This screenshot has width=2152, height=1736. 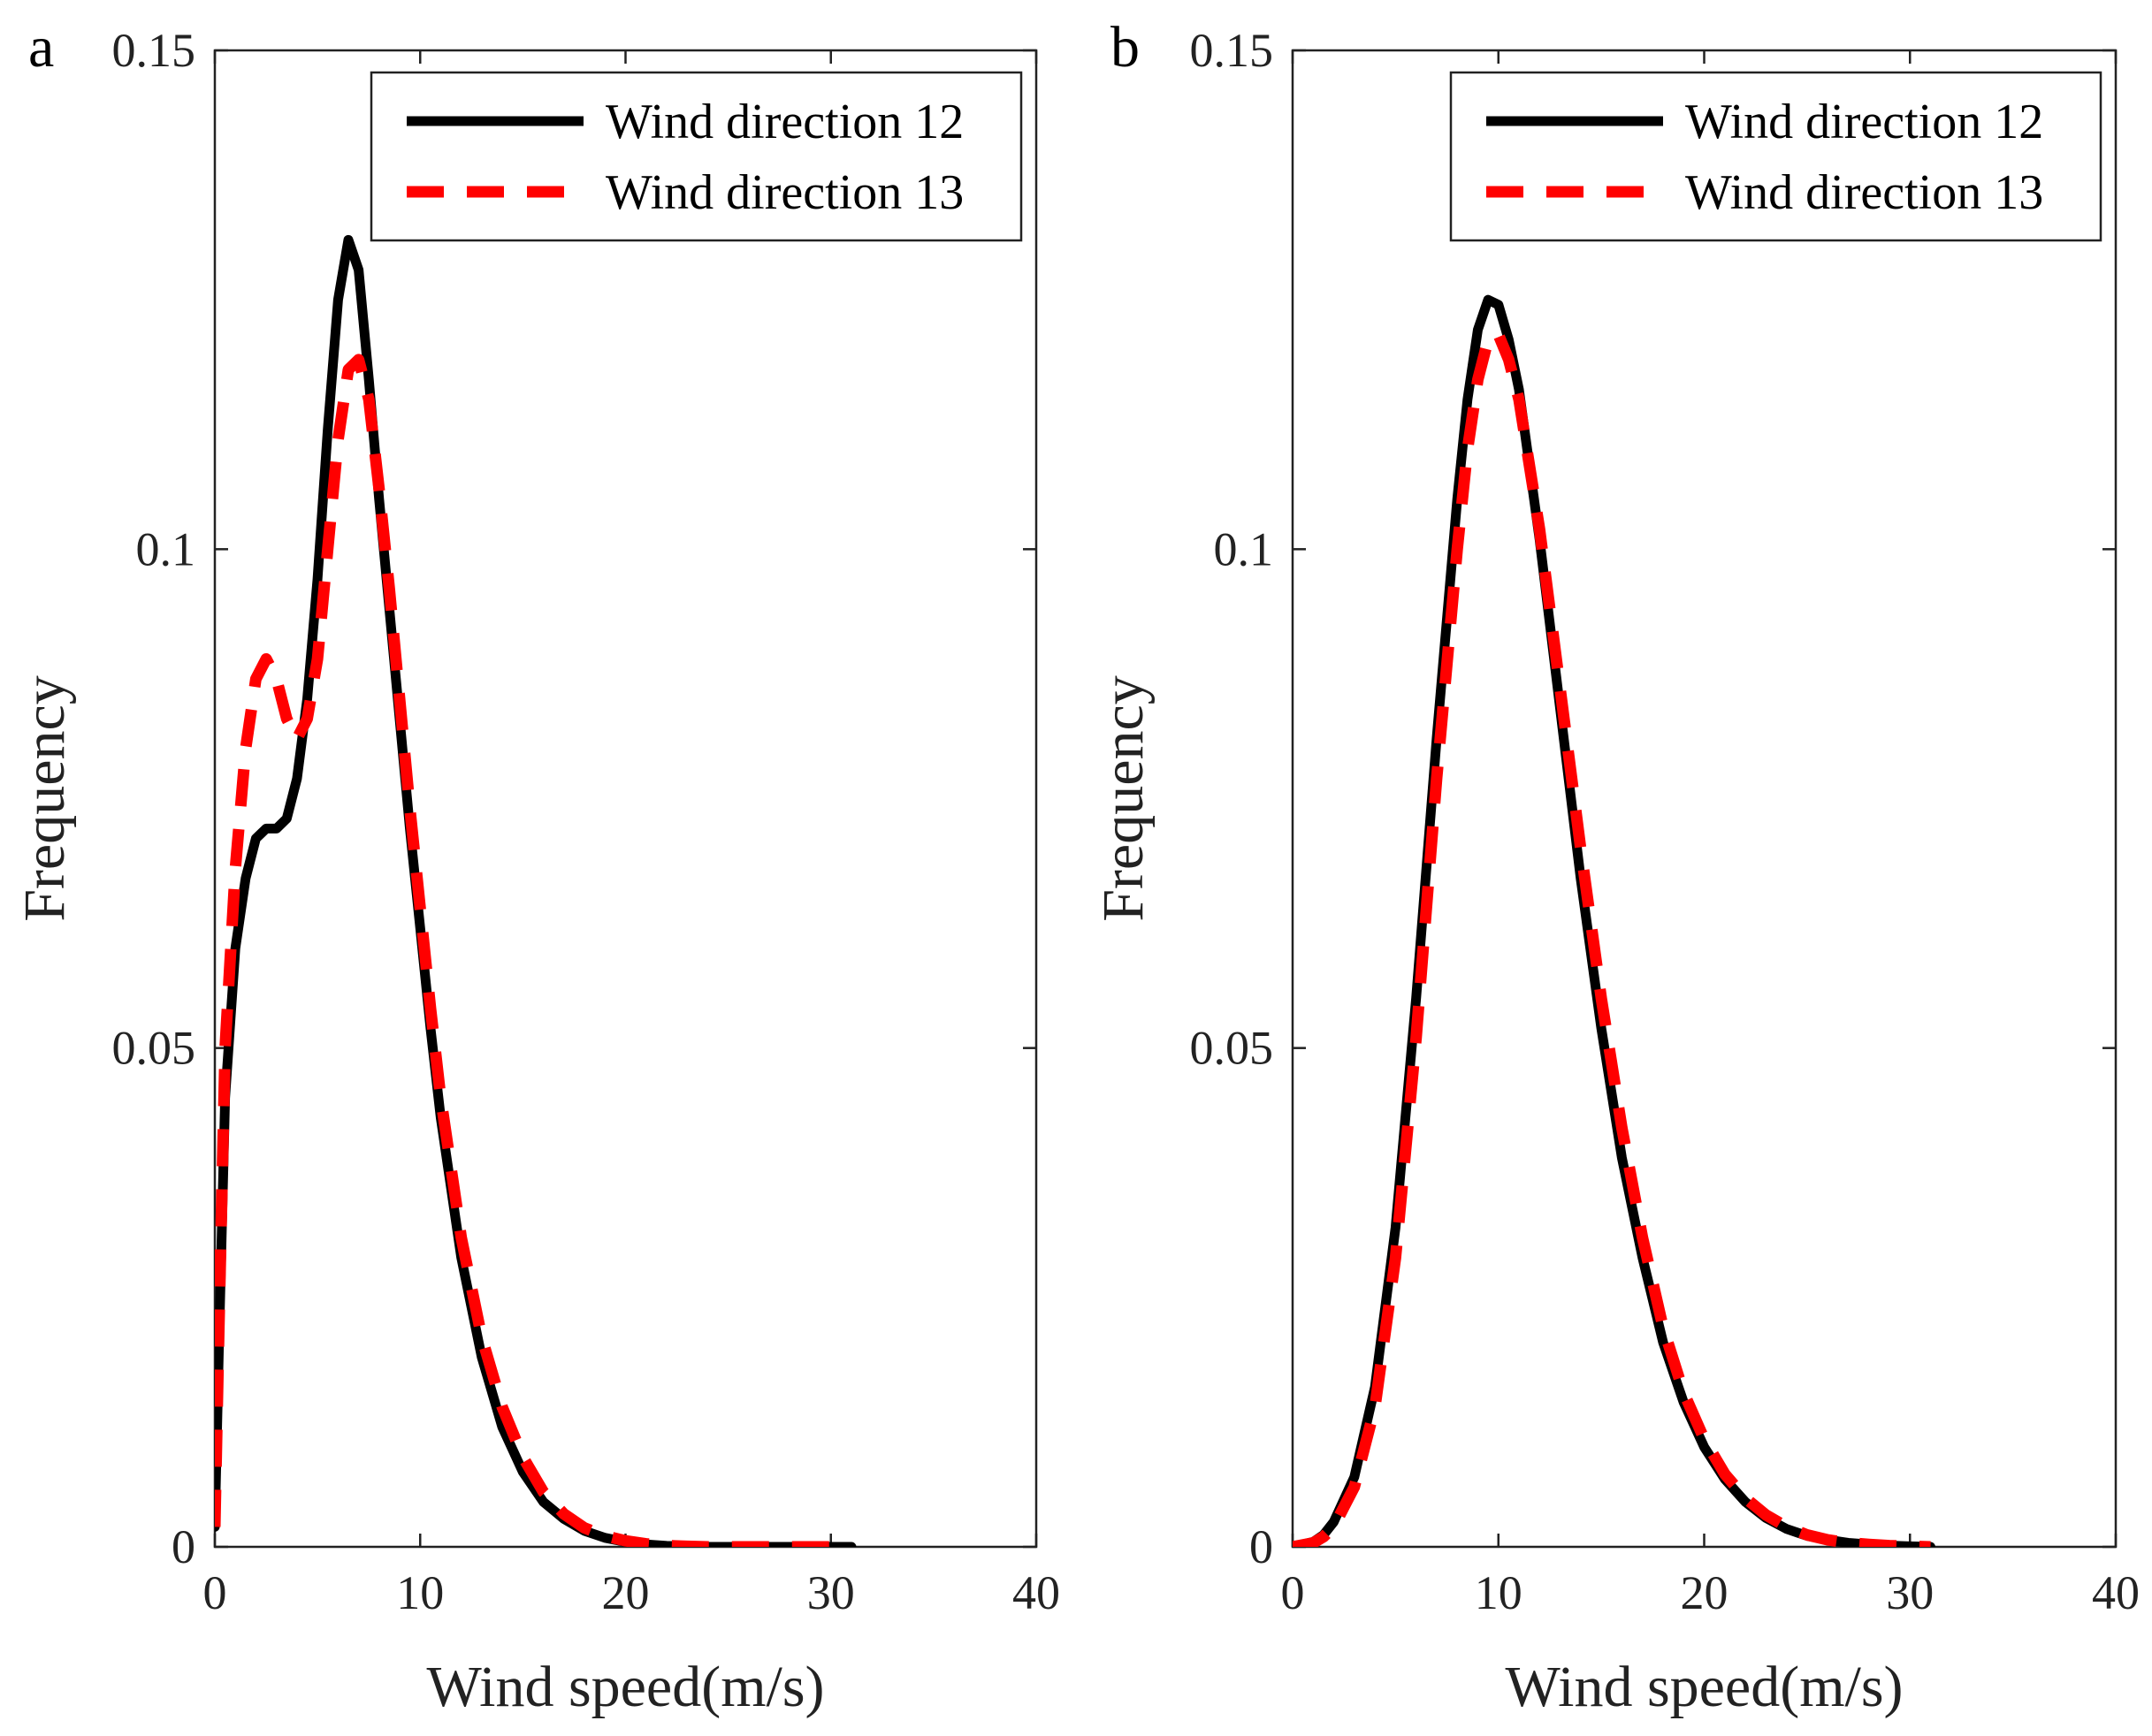 What do you see at coordinates (1125, 47) in the screenshot?
I see `panel-letter: b` at bounding box center [1125, 47].